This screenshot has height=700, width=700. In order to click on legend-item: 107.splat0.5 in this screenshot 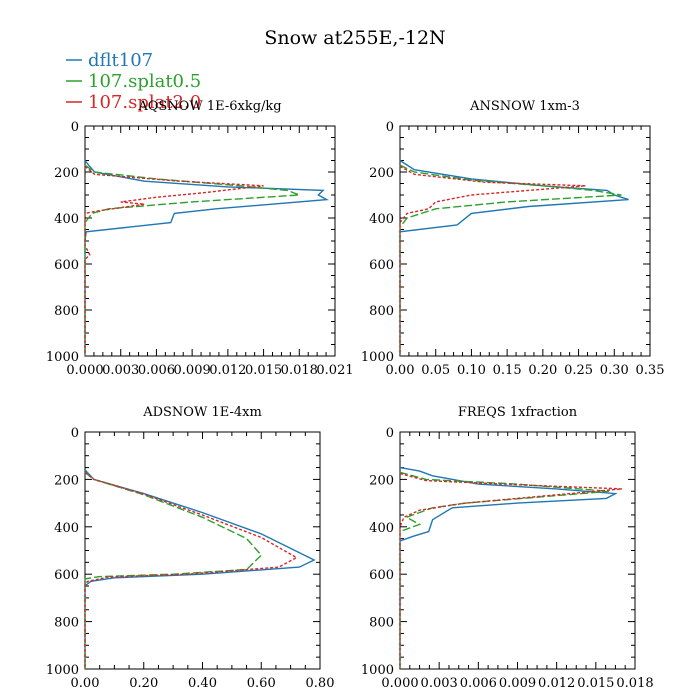, I will do `click(133, 81)`.